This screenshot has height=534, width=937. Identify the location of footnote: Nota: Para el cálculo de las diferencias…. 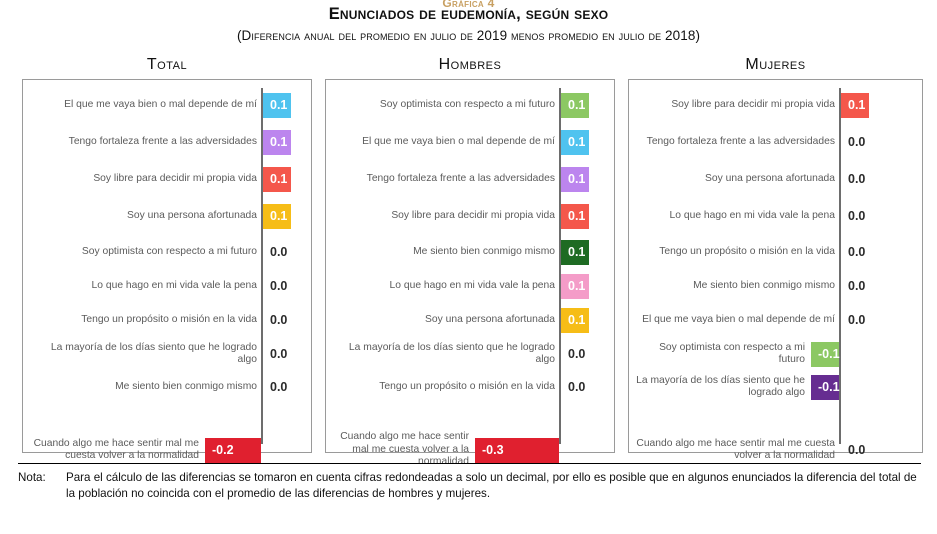
(470, 486).